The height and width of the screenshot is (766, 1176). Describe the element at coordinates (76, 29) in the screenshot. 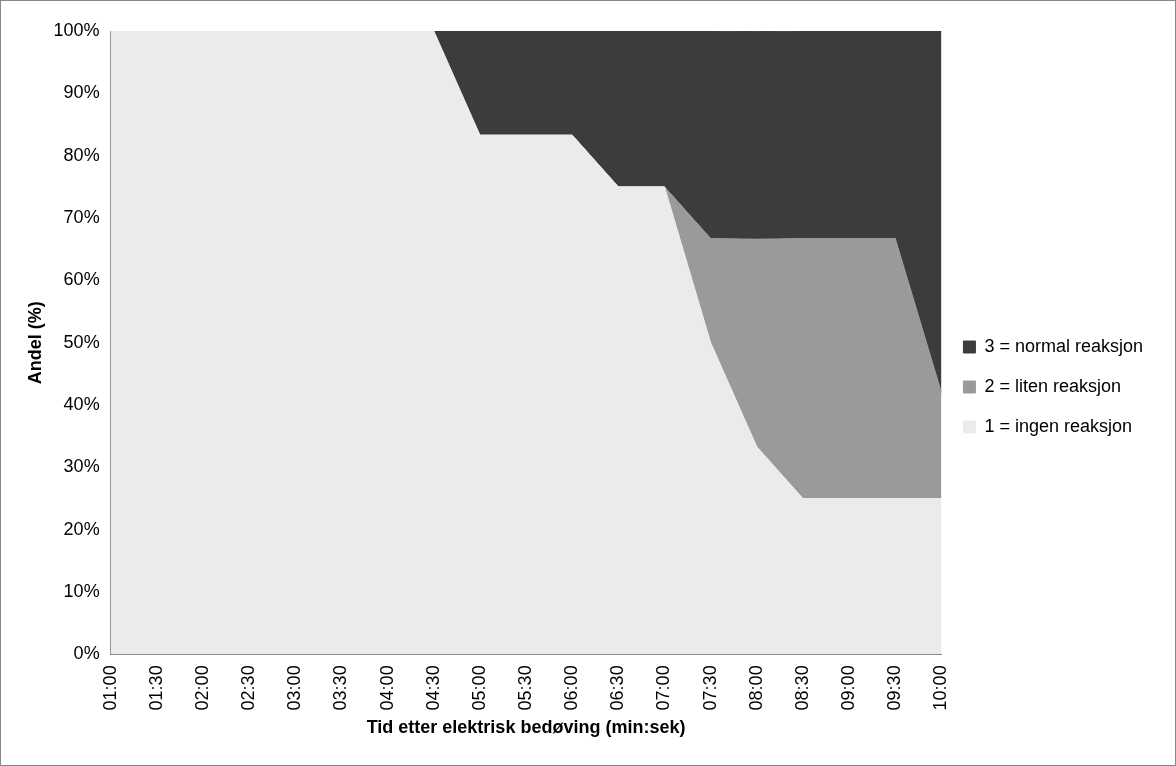

I see `y-tick-label: 100%` at that location.